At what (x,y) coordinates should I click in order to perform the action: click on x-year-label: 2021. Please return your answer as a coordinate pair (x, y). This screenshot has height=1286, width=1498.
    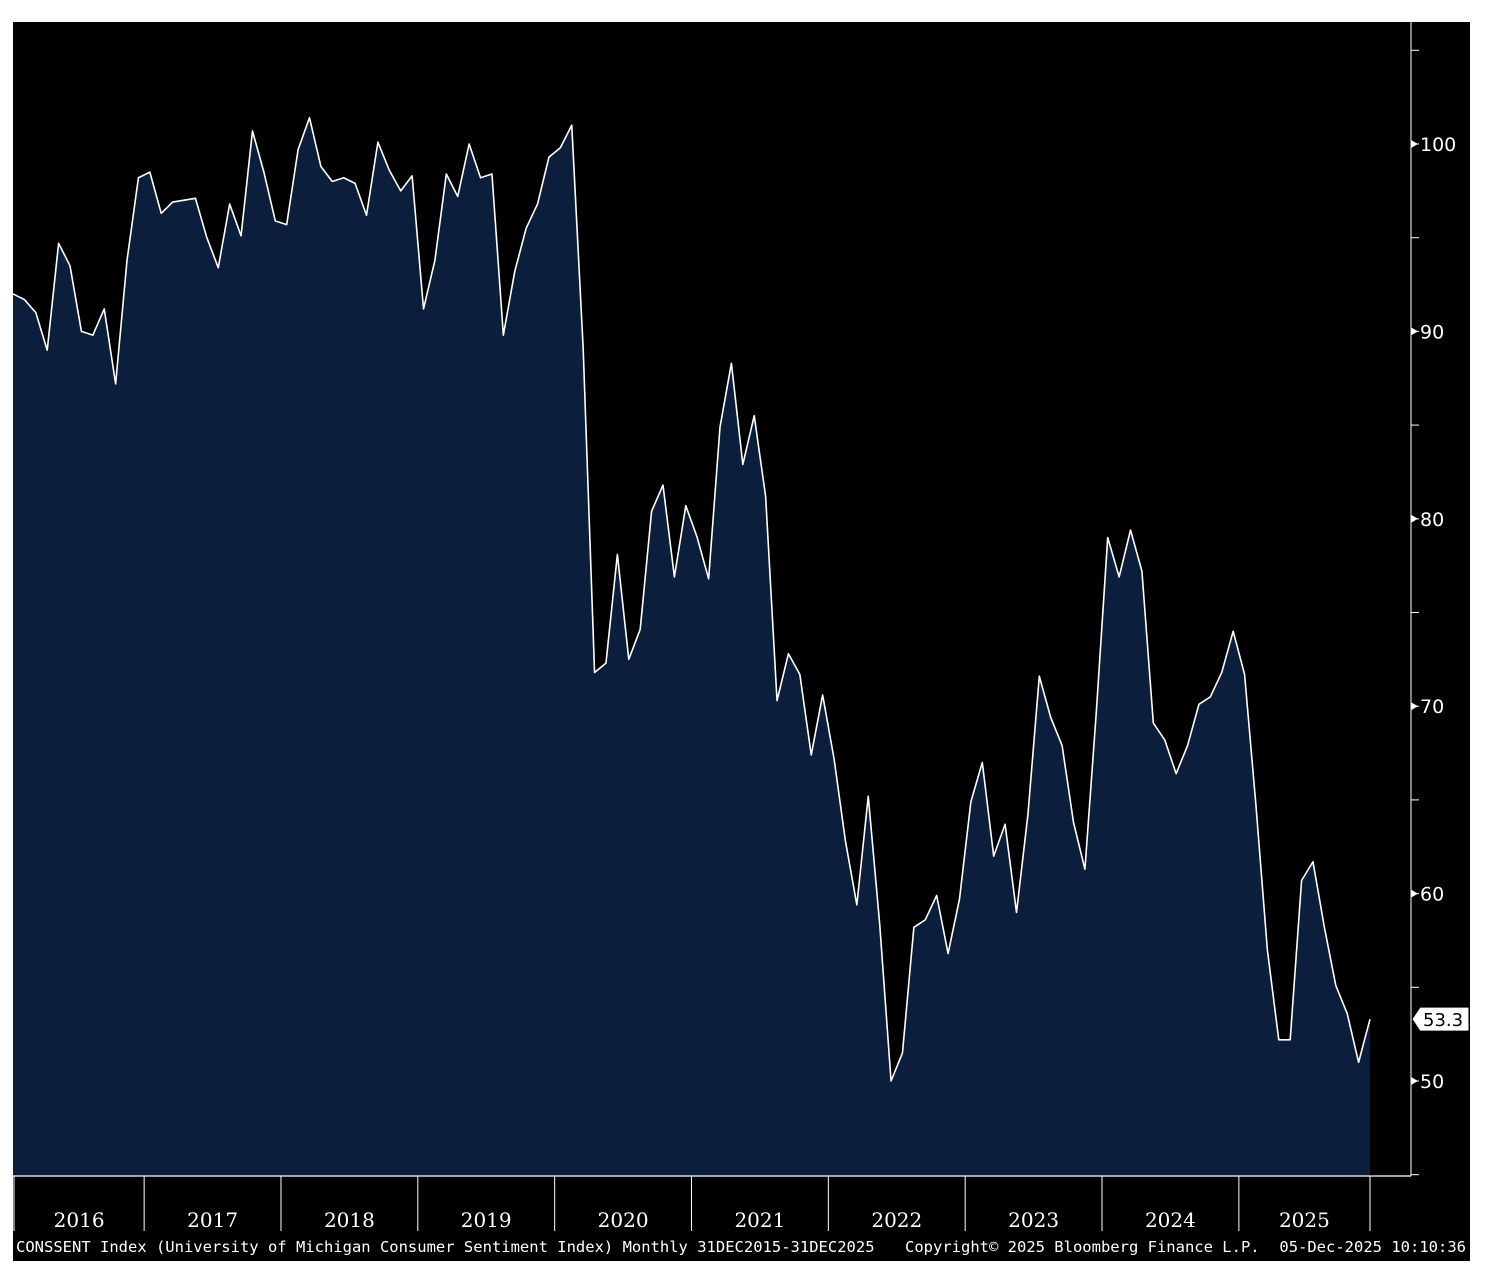
    Looking at the image, I should click on (759, 1220).